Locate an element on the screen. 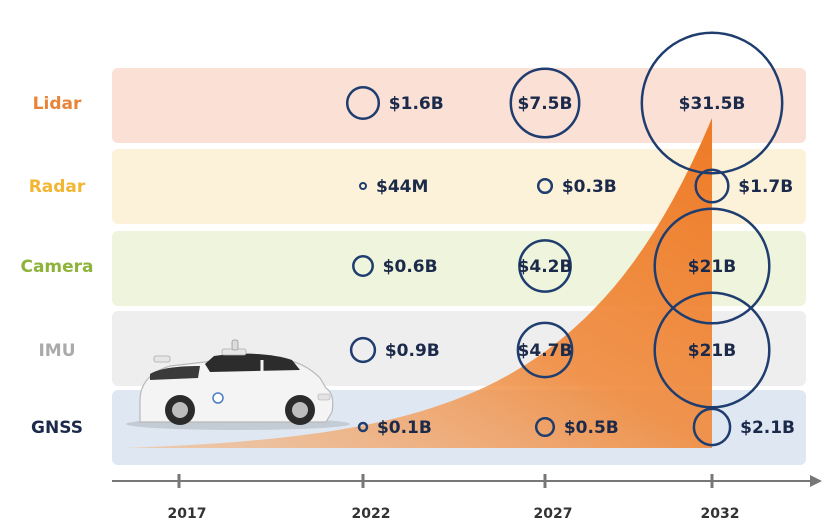 Image resolution: width=835 pixels, height=528 pixels. bubble-lidar-2022 is located at coordinates (363, 103).